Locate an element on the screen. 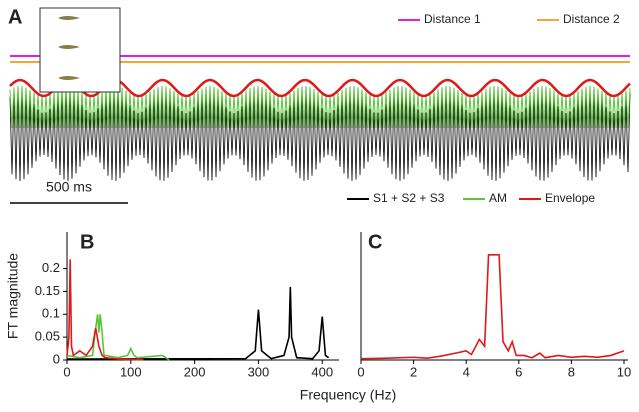  y-tick-label: 0.05 is located at coordinates (47, 336).